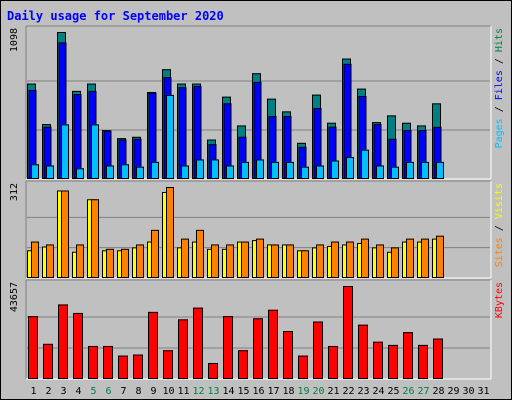 This screenshot has width=512, height=400. I want to click on kbytes-bar-day-6-outline, so click(108, 362).